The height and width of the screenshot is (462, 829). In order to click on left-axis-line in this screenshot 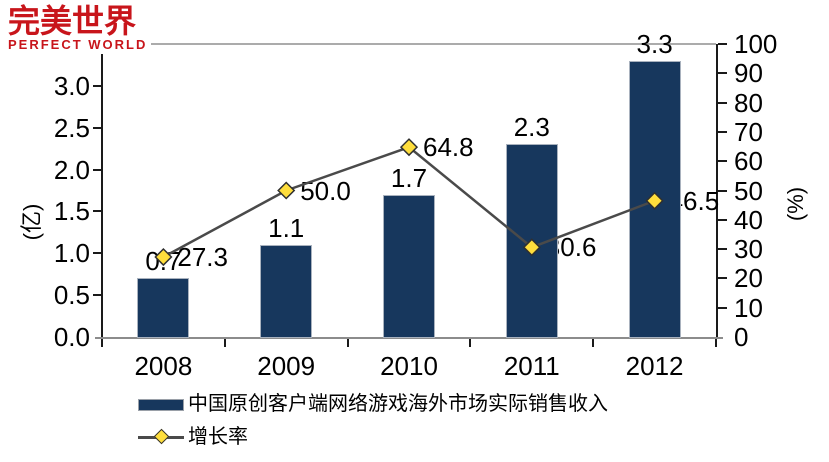, I will do `click(102, 190)`.